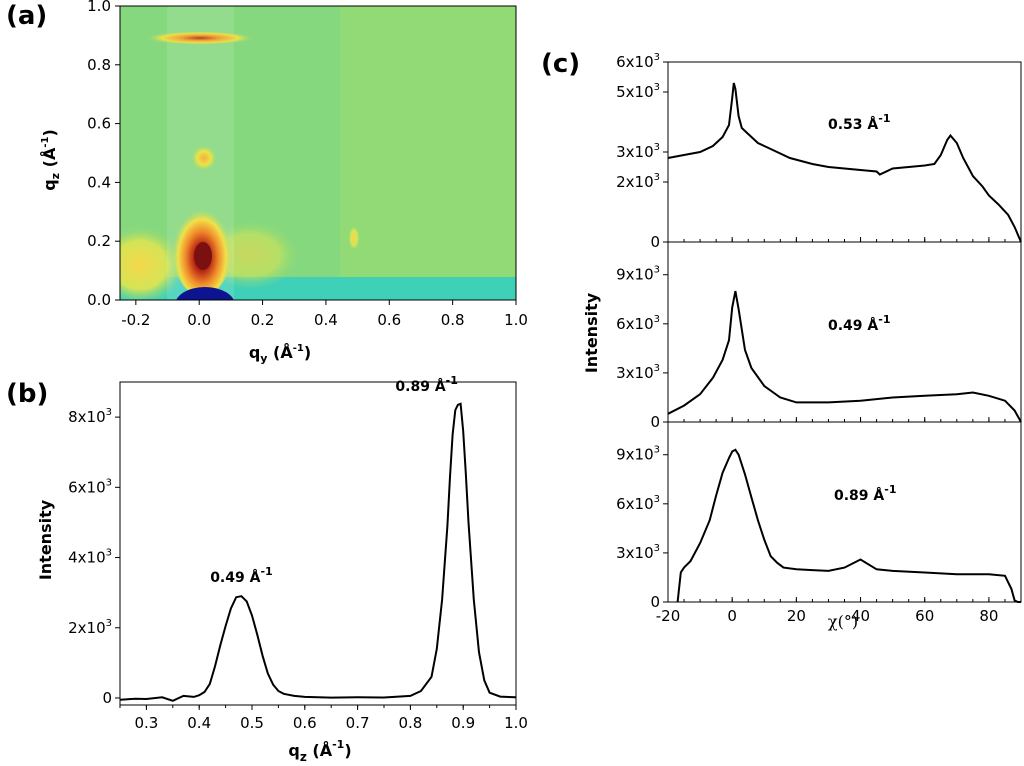 This screenshot has width=1024, height=766. I want to click on panel-b-peak-label: 0.89 Å-1, so click(426, 384).